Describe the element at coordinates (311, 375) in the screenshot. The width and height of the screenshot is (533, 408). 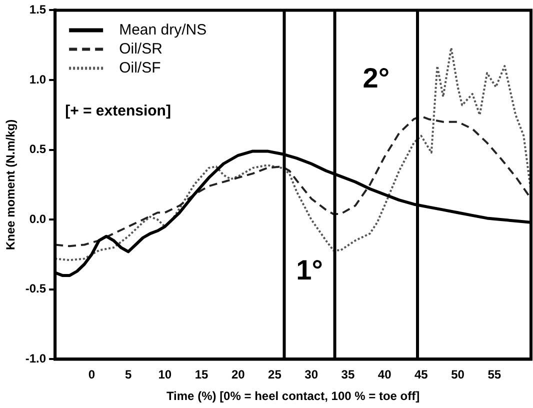
I see `x-tick-label: 30` at that location.